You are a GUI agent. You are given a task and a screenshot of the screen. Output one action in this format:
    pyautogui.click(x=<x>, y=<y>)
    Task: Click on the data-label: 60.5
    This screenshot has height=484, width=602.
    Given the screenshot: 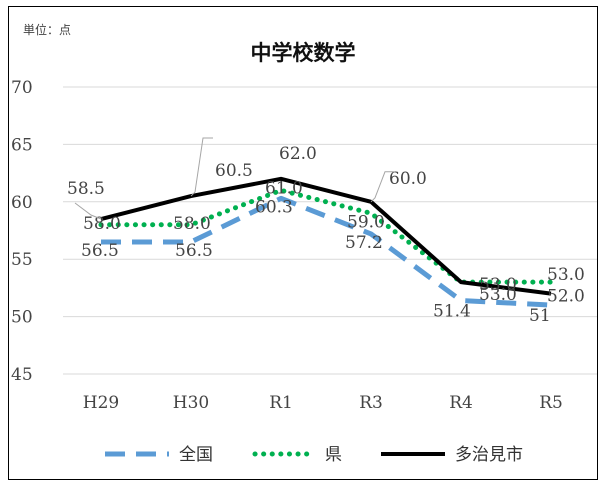 What is the action you would take?
    pyautogui.click(x=234, y=171)
    